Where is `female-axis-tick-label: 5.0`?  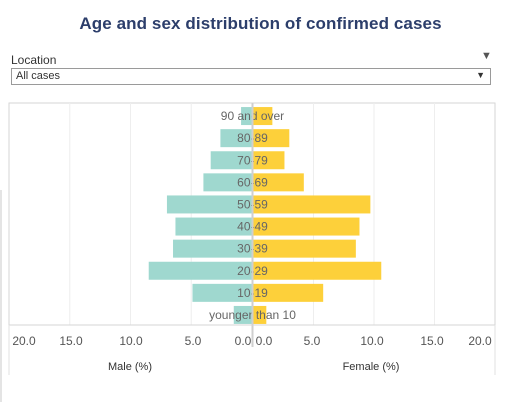
female-axis-tick-label: 5.0 is located at coordinates (312, 341).